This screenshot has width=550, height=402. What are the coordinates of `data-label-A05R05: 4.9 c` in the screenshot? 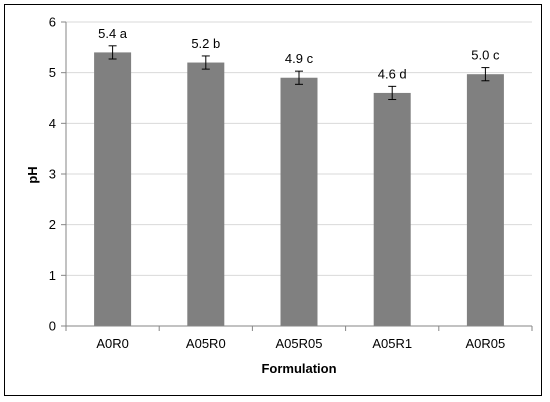 It's located at (299, 58).